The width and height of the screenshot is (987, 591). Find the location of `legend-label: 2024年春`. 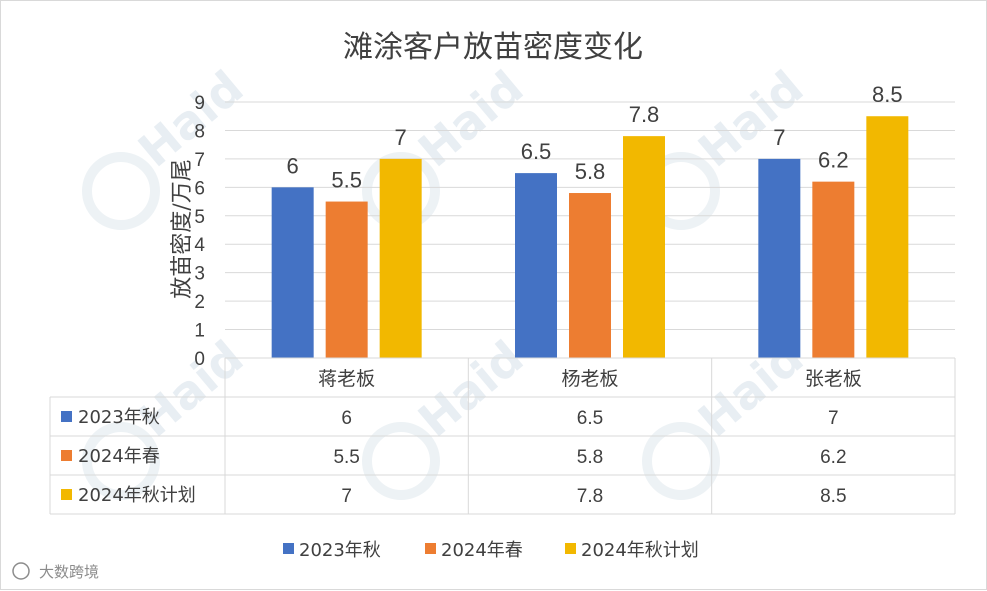

legend-label: 2024年春 is located at coordinates (482, 550).